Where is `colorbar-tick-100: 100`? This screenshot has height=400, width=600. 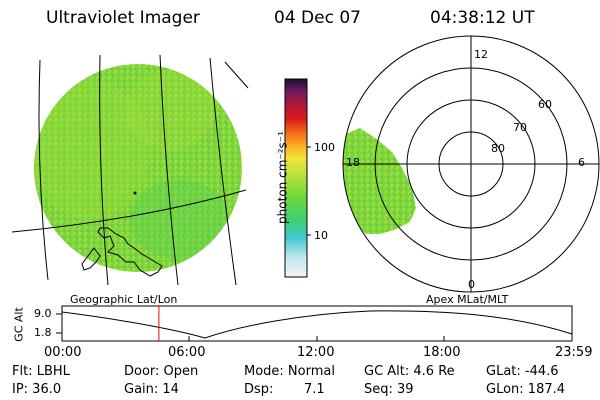
colorbar-tick-100: 100 is located at coordinates (324, 147).